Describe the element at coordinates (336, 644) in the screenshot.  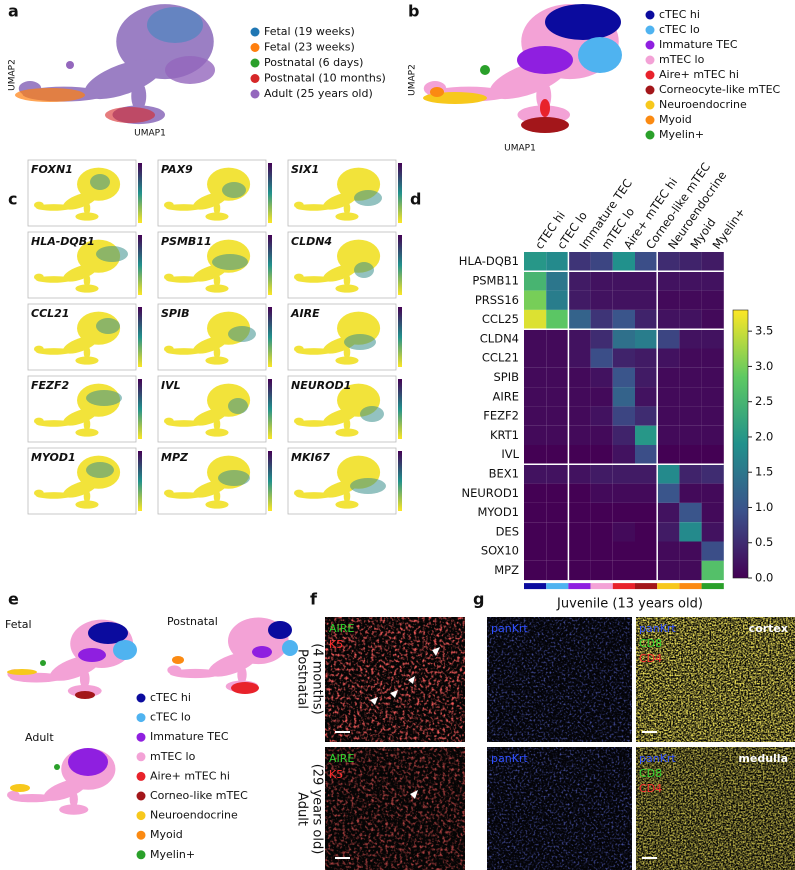
I see `stain-label: K5` at that location.